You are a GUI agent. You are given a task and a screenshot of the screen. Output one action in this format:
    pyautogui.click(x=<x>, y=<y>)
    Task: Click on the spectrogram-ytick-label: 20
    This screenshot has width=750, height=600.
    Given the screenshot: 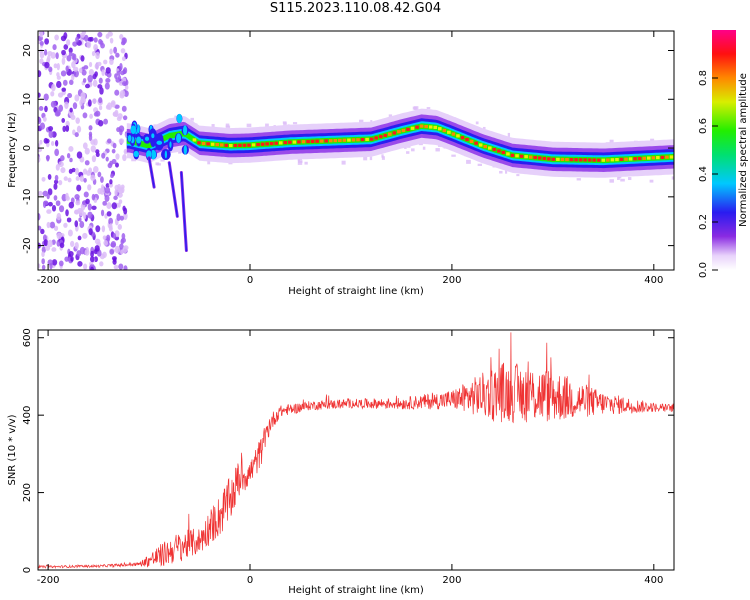 What is the action you would take?
    pyautogui.click(x=27, y=50)
    